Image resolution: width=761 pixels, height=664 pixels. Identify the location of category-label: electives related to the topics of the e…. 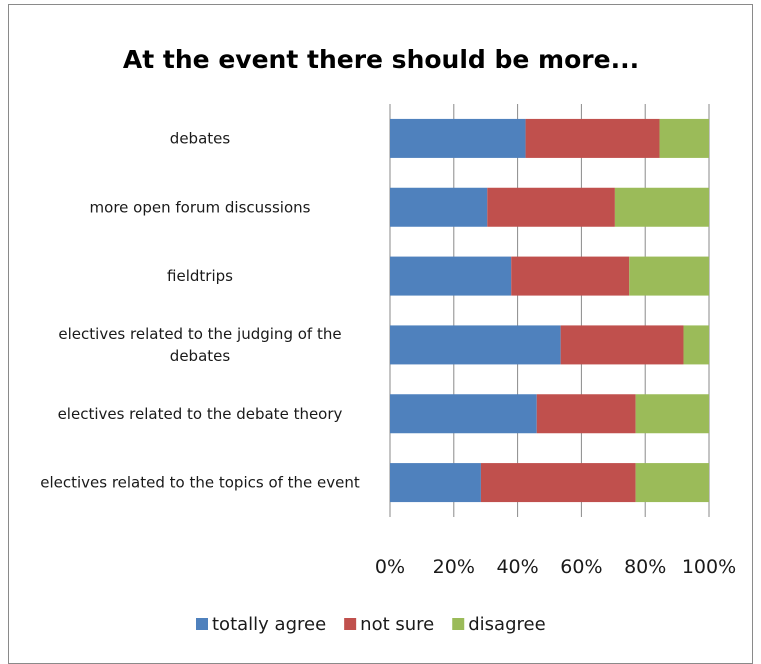
(200, 483).